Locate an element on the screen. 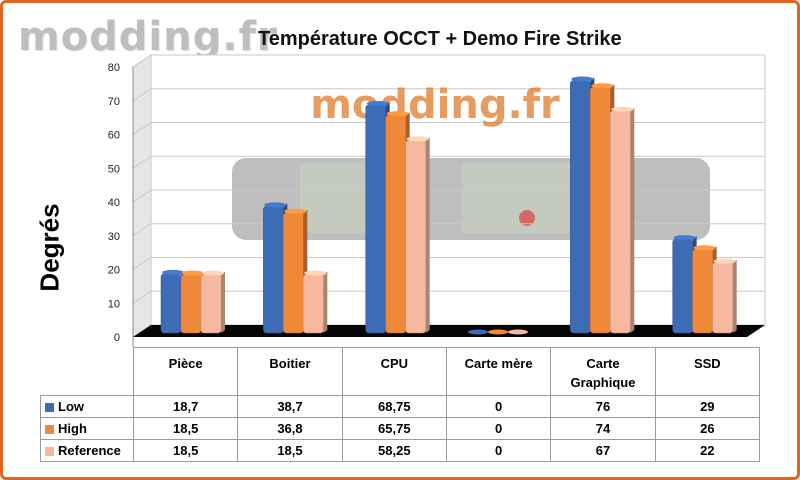 The width and height of the screenshot is (800, 480). series-name: Reference is located at coordinates (89, 450).